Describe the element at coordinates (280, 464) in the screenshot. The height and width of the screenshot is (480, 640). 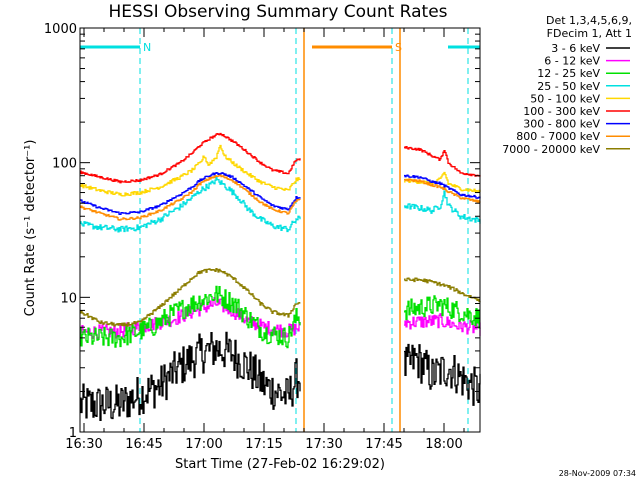
I see `x-axis-label: Start Time (27-Feb-02 16:29:02)` at that location.